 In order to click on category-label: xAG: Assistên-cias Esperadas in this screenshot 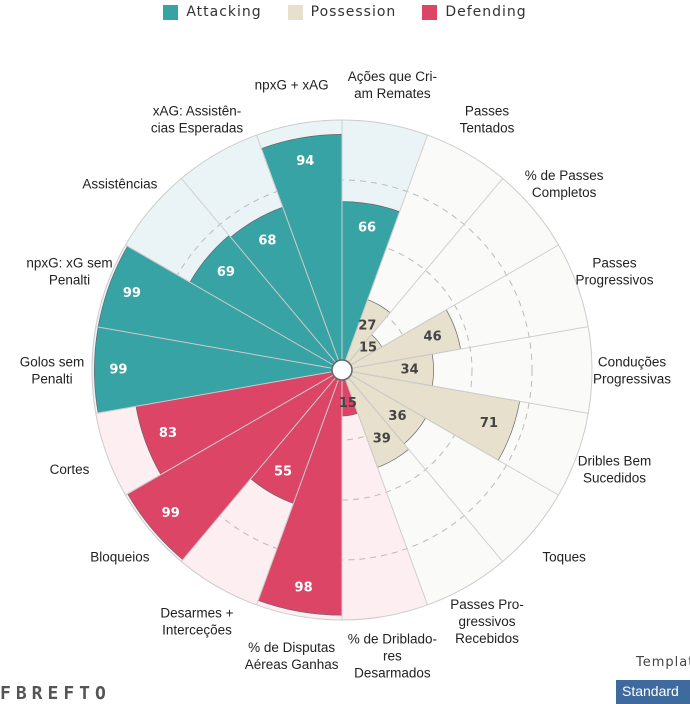, I will do `click(197, 119)`.